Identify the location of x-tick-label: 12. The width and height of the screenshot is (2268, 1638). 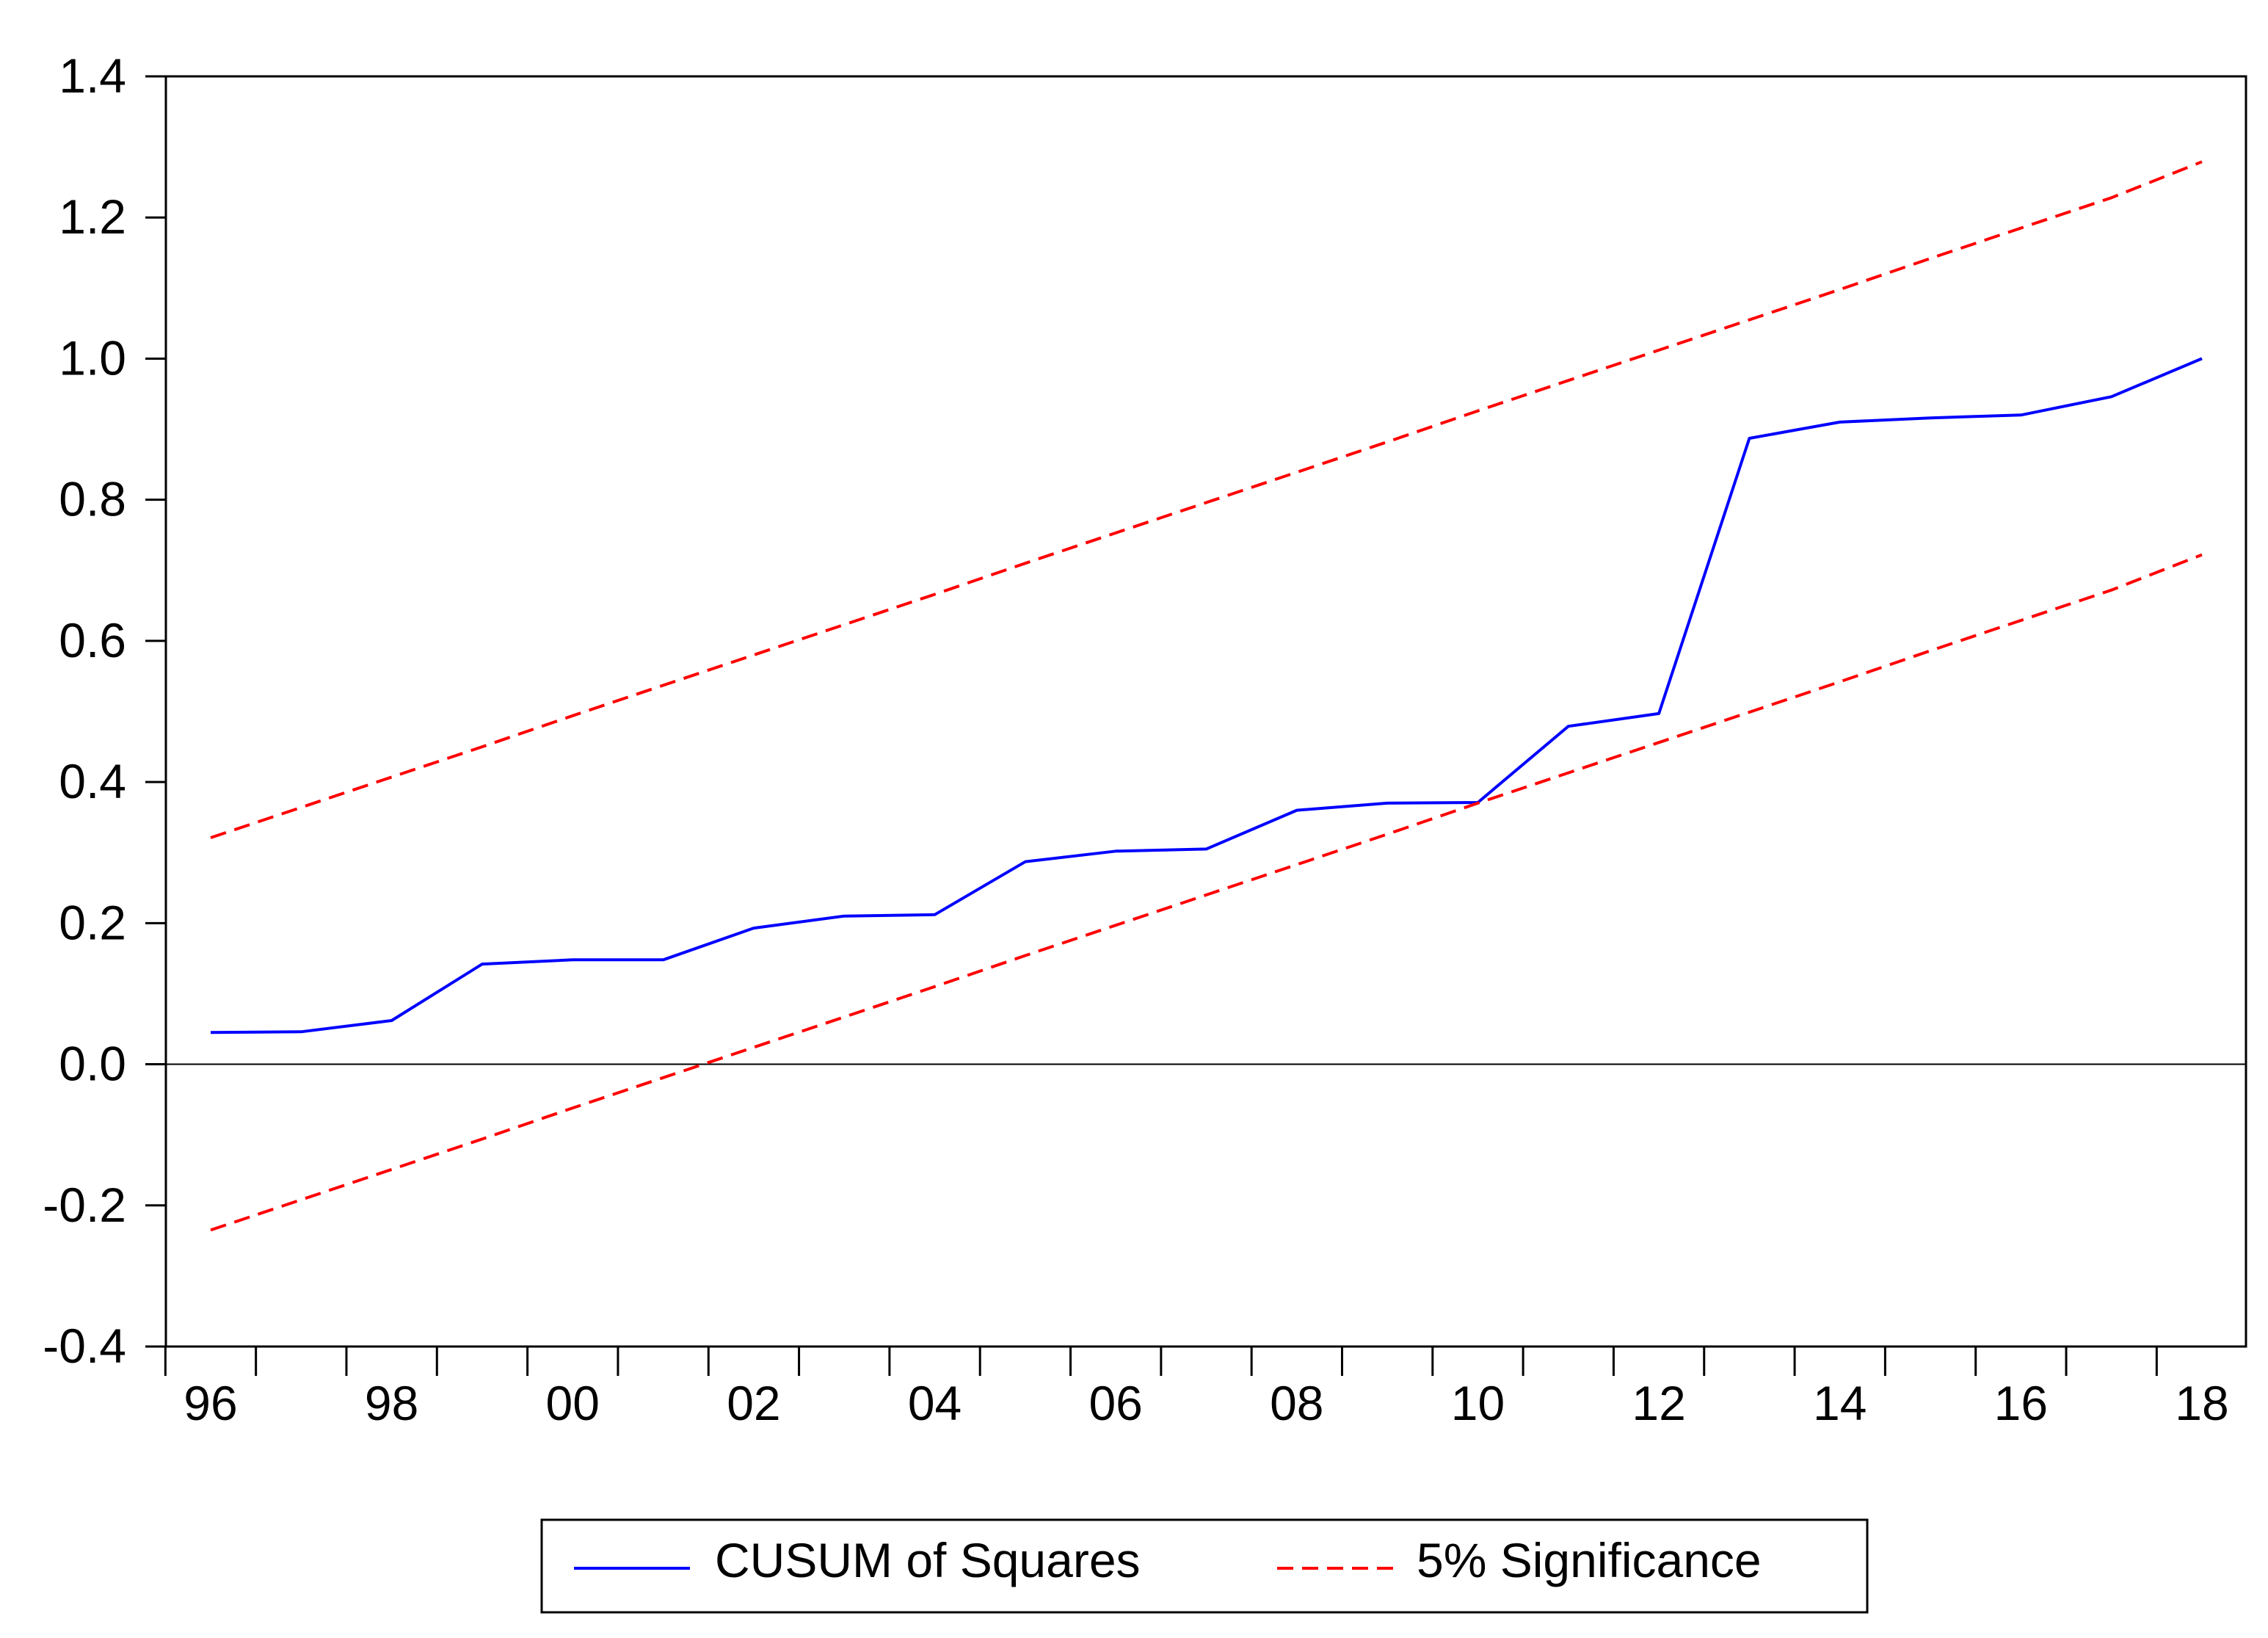
(1658, 1403).